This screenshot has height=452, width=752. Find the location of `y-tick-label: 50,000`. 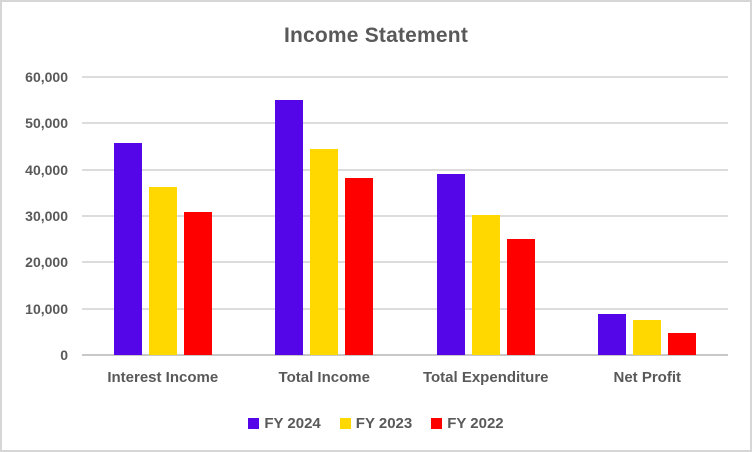

y-tick-label: 50,000 is located at coordinates (46, 123).